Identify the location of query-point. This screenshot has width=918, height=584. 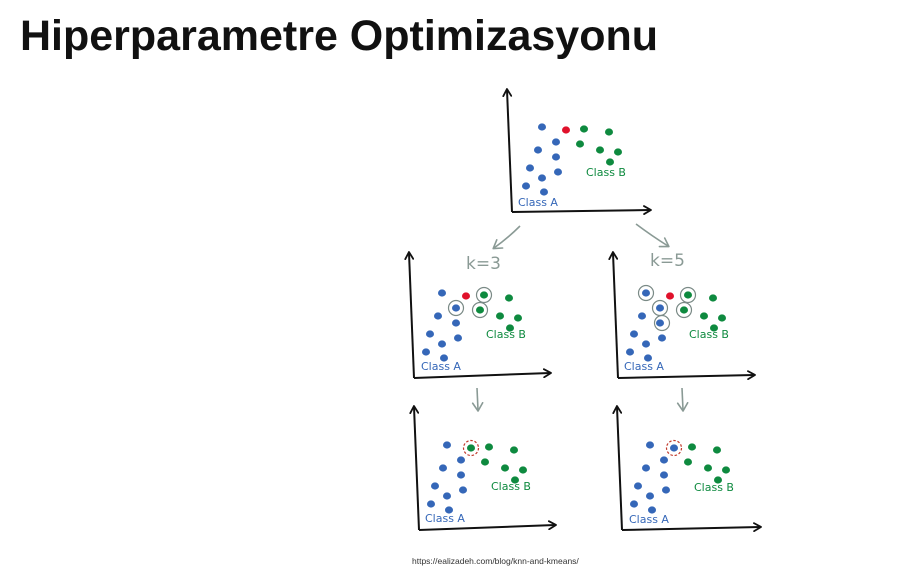
(466, 296).